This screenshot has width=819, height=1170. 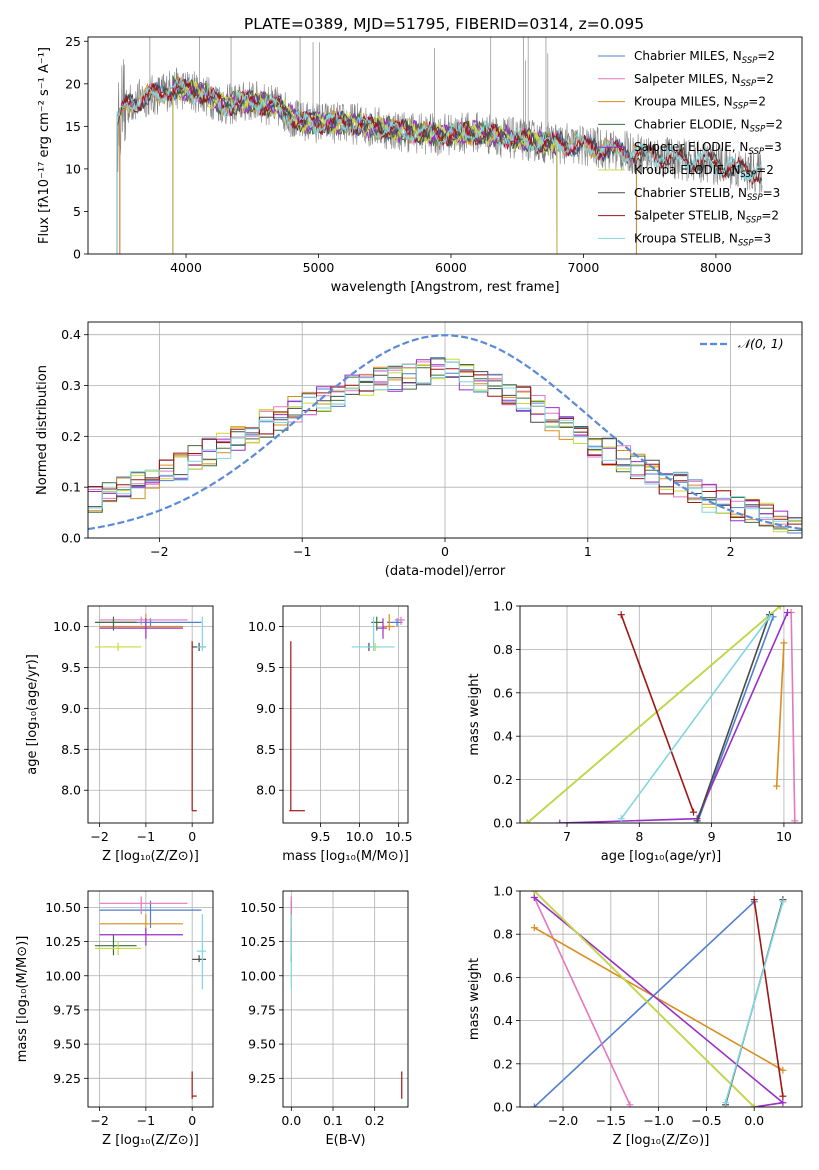 What do you see at coordinates (503, 606) in the screenshot?
I see `y-tick-label: 1.0` at bounding box center [503, 606].